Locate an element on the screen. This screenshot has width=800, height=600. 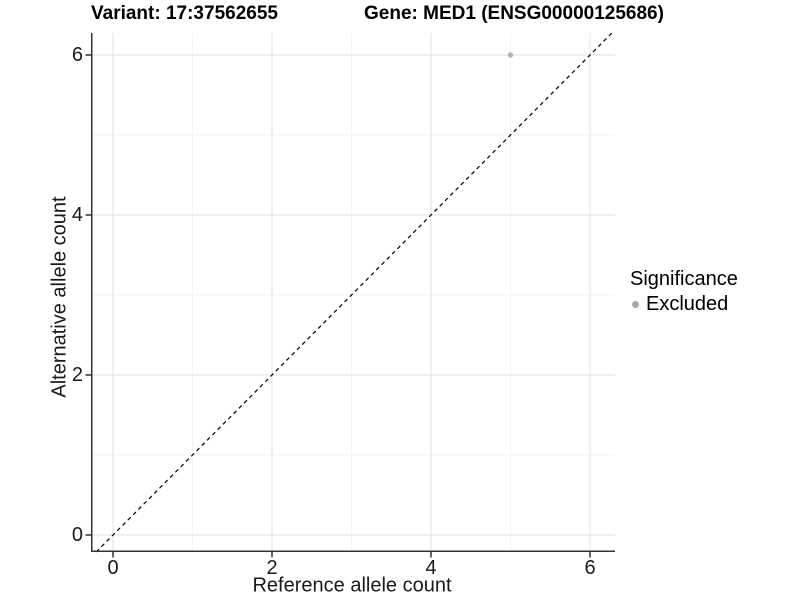
legend-item-label: Excluded is located at coordinates (687, 304).